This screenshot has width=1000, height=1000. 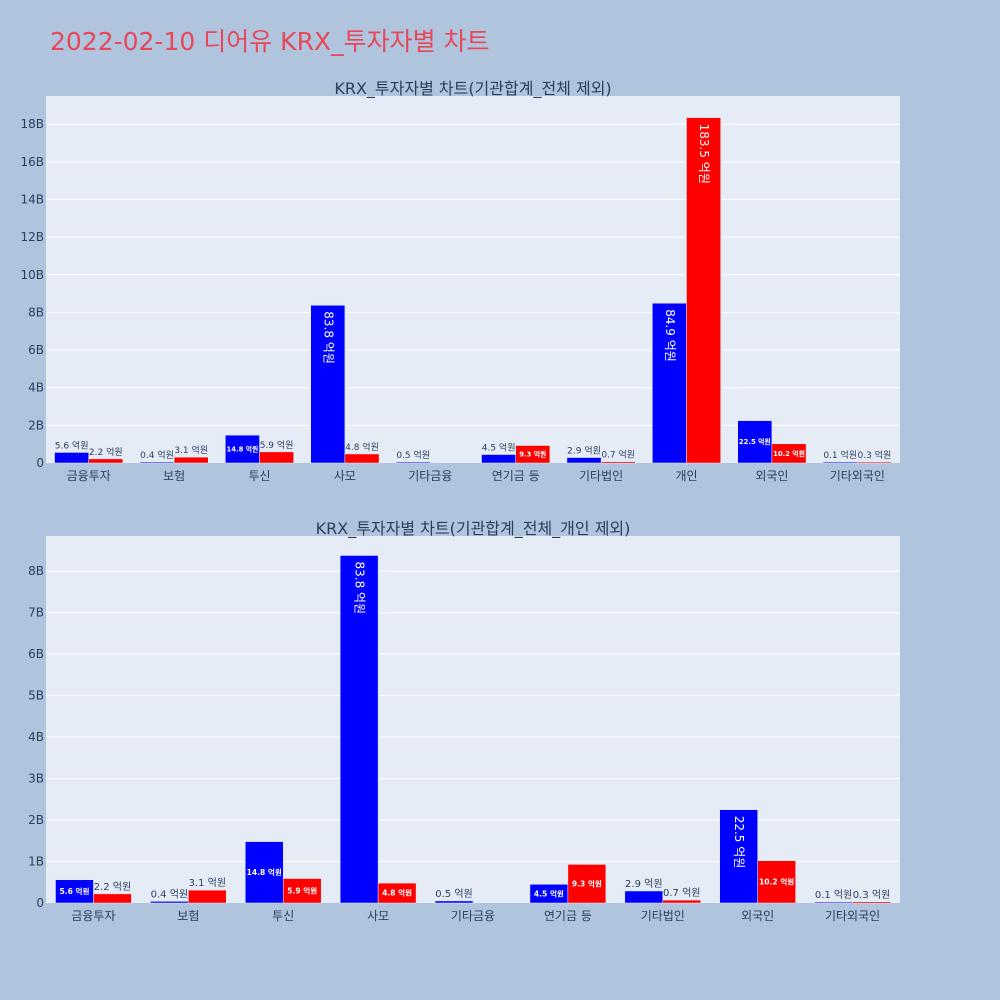 What do you see at coordinates (704, 154) in the screenshot?
I see `bar-value-label: 183.5 억원` at bounding box center [704, 154].